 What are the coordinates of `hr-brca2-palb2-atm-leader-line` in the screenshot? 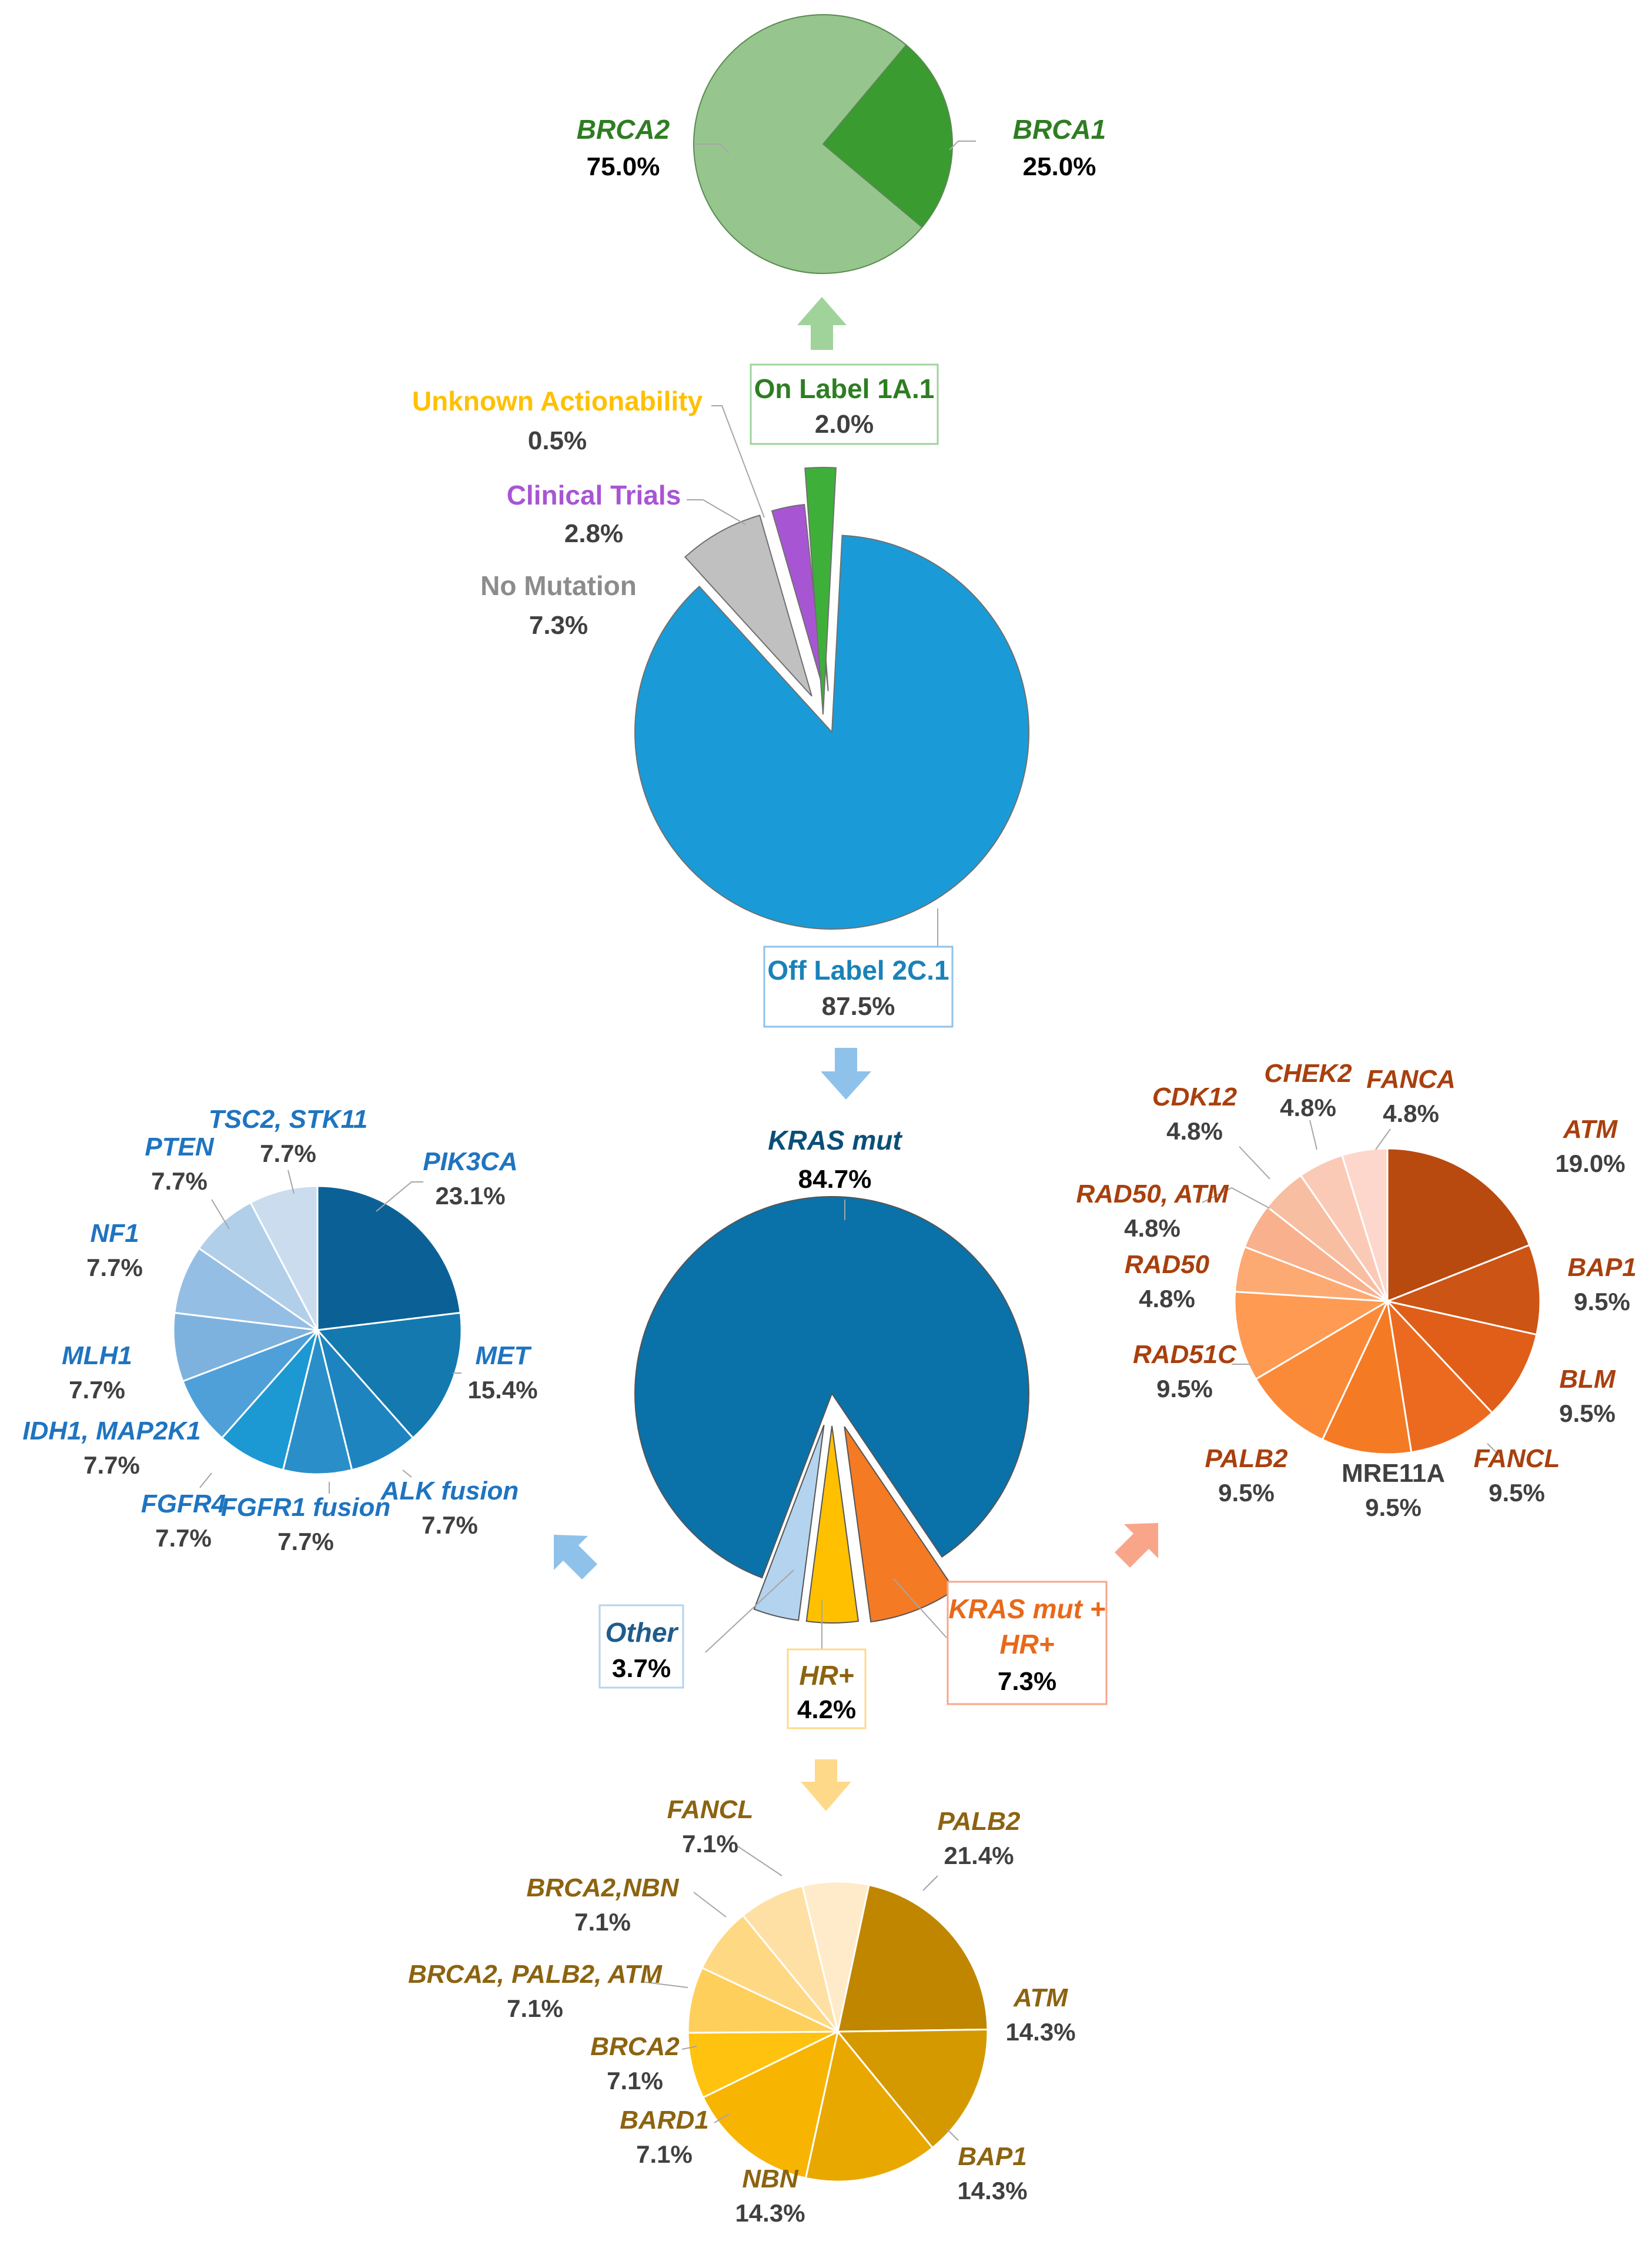 It's located at (664, 1984).